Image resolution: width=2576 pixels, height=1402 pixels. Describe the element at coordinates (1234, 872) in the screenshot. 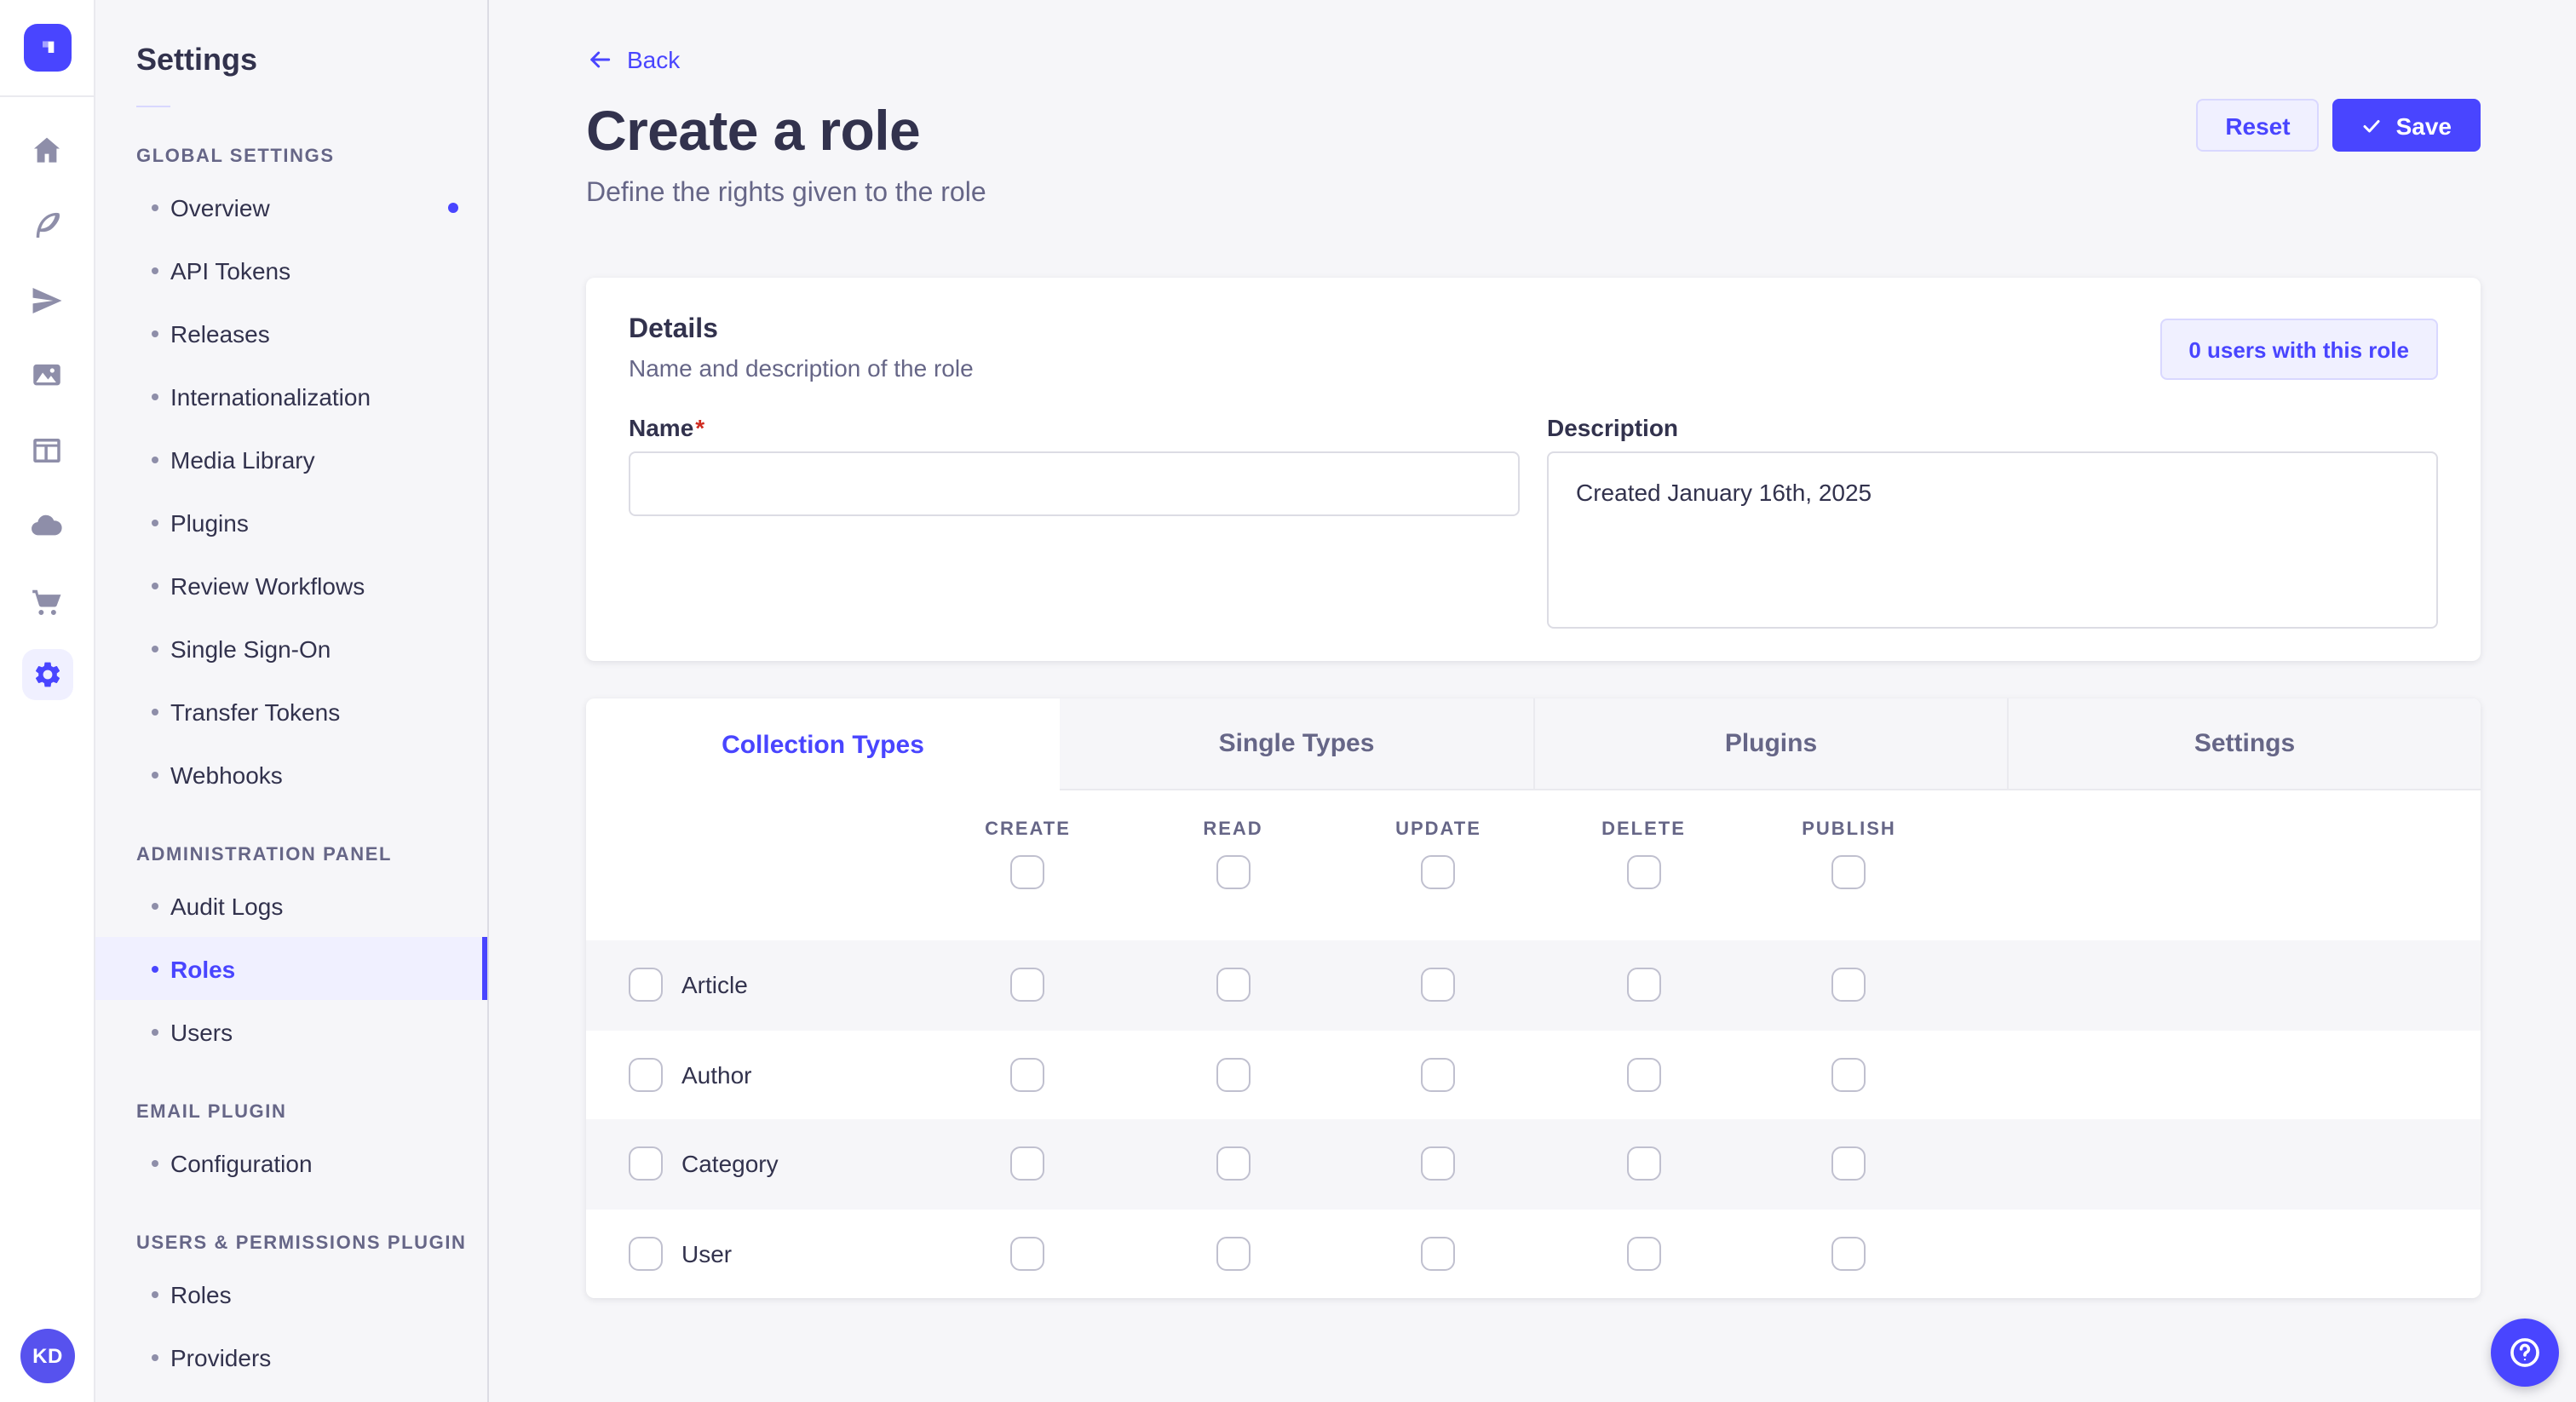

I see `select-all-read-checkbox` at that location.